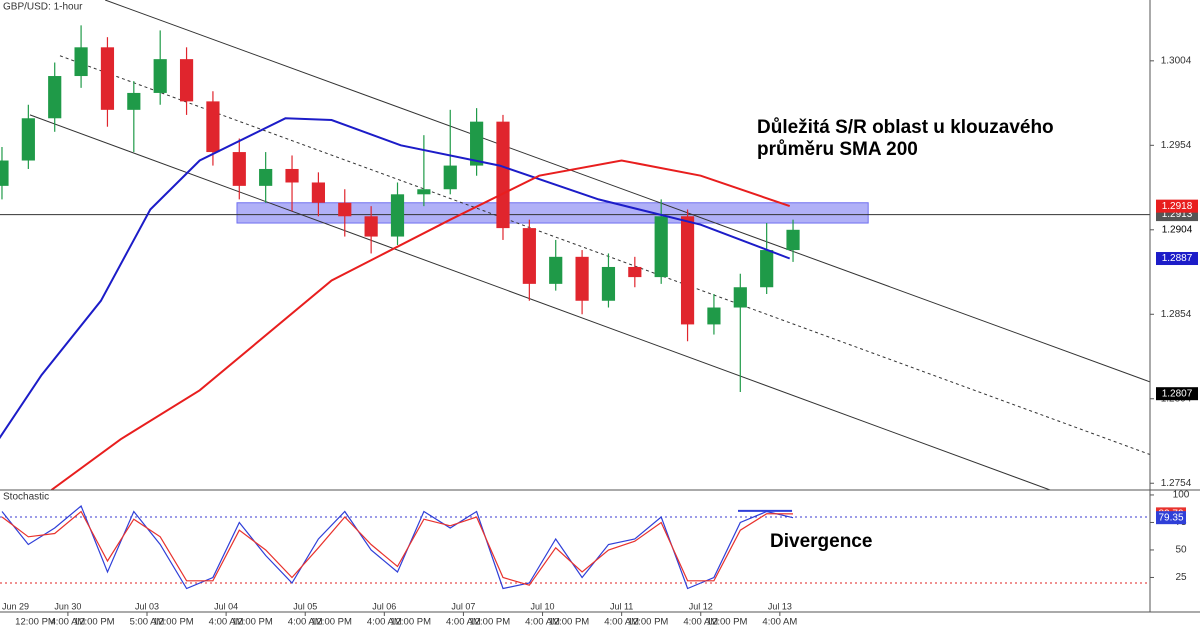  Describe the element at coordinates (543, 606) in the screenshot. I see `x-tick-label: Jul 10` at that location.